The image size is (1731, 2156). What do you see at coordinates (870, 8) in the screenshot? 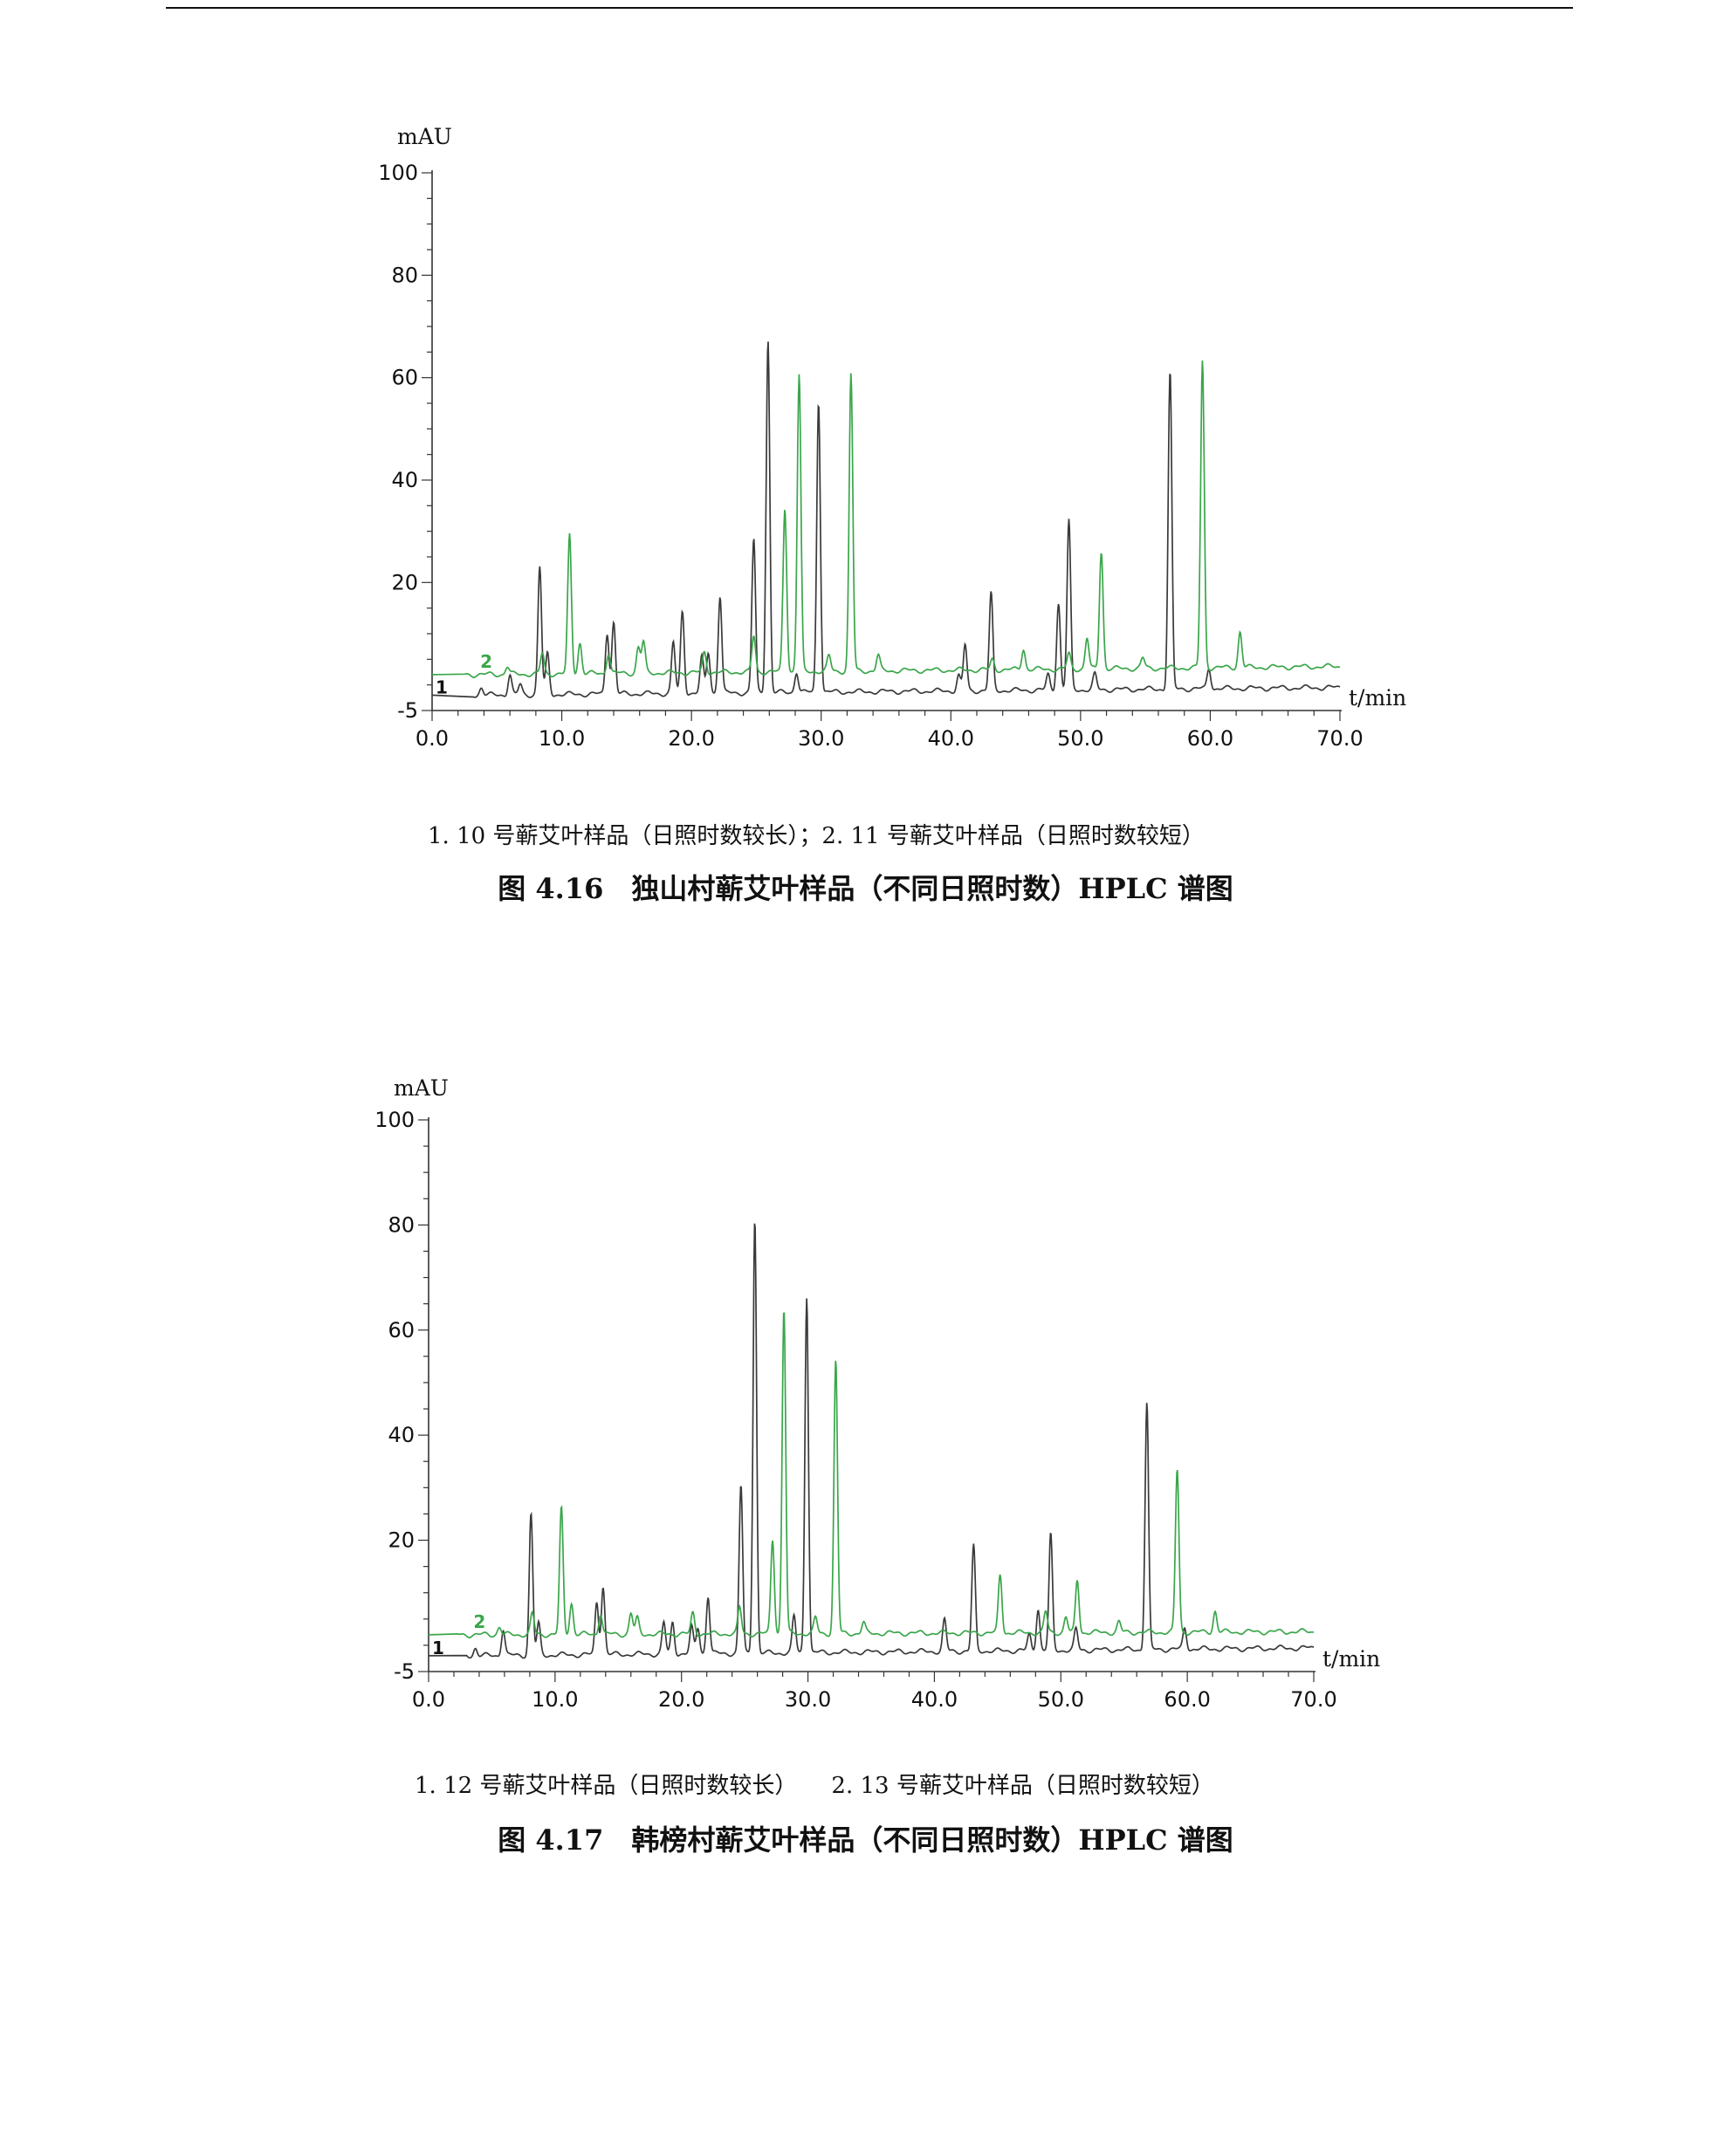
I see `page-header-rule` at bounding box center [870, 8].